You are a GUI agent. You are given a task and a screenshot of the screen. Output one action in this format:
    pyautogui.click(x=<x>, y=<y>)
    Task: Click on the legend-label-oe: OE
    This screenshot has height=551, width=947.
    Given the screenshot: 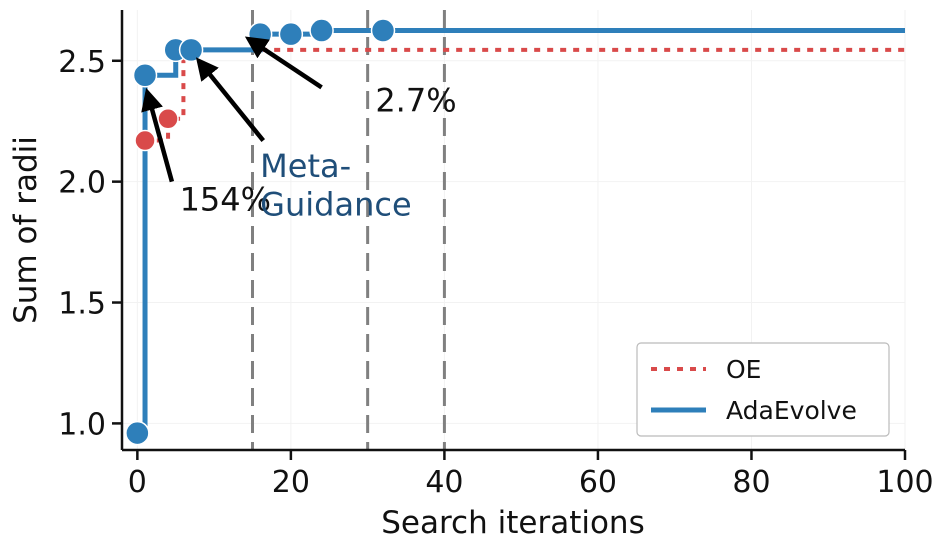 What is the action you would take?
    pyautogui.click(x=743, y=369)
    